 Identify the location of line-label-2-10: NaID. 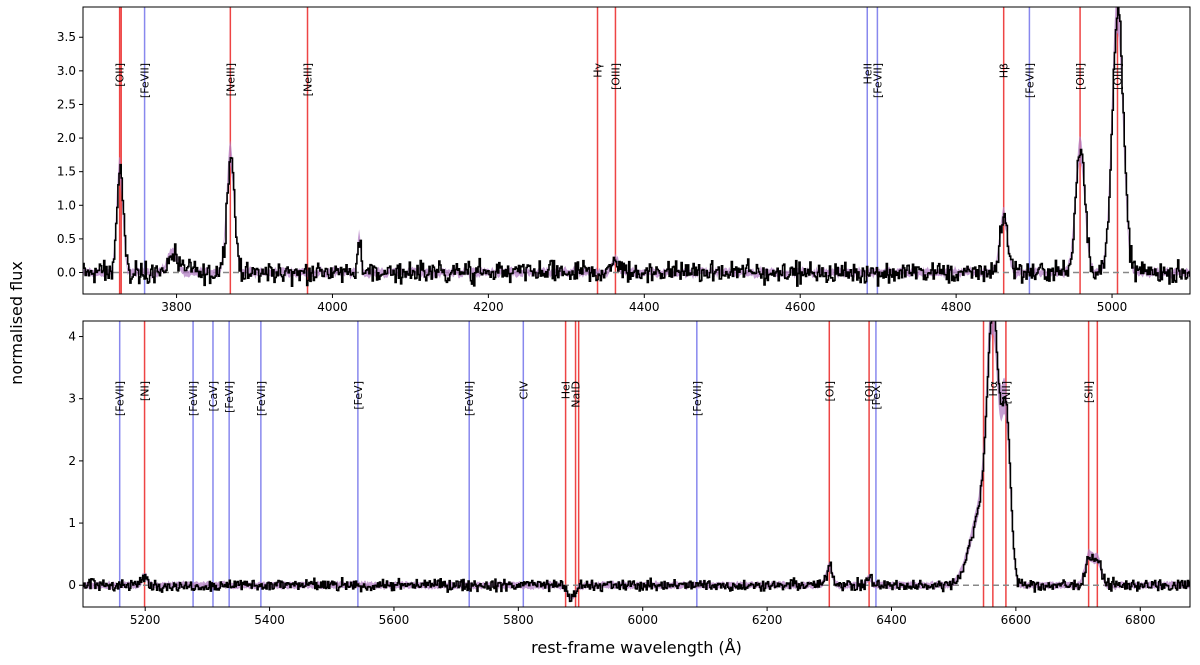
(576, 394).